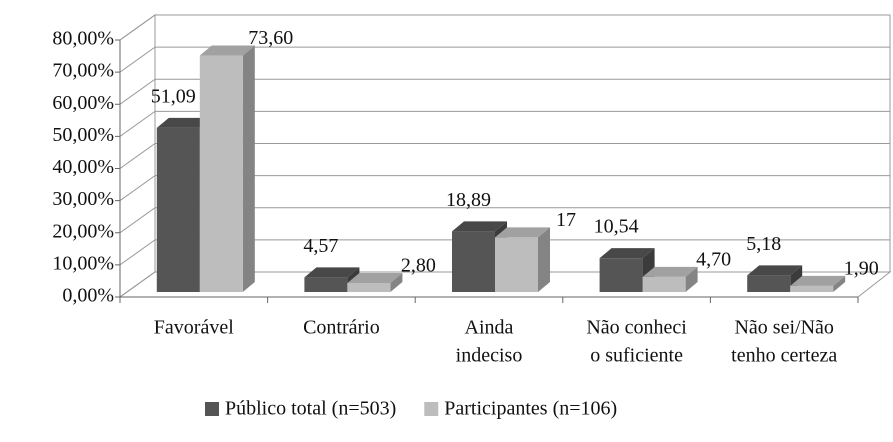 This screenshot has height=442, width=893. I want to click on x-tick-label: Contrário, so click(341, 328).